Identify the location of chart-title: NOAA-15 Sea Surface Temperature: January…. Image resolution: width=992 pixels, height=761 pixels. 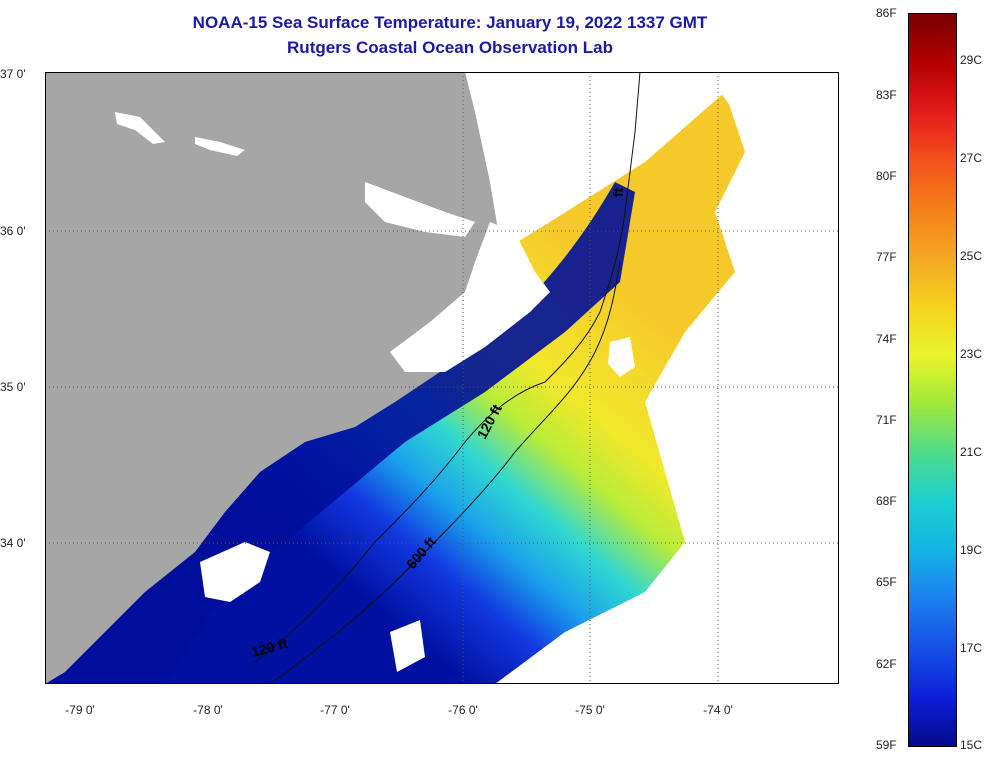
(450, 22).